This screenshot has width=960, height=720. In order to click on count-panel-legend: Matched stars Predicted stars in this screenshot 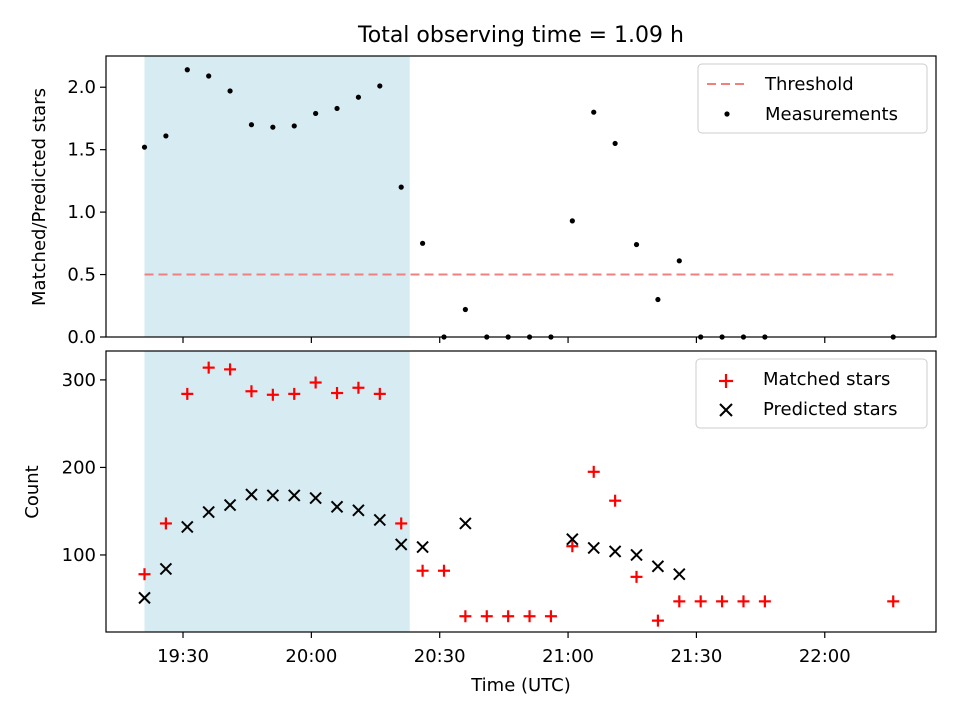, I will do `click(811, 393)`.